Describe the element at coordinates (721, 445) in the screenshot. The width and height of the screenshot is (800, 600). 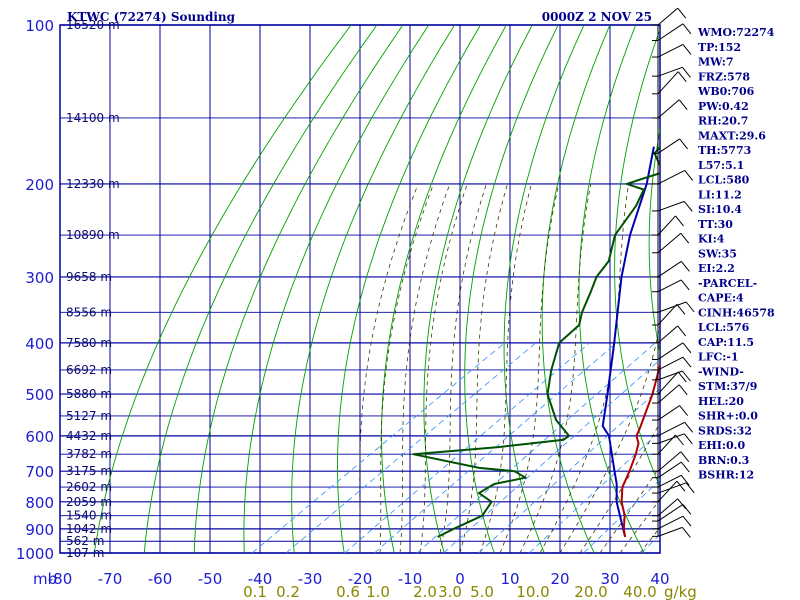
I see `stat-item: EHI:0.0` at that location.